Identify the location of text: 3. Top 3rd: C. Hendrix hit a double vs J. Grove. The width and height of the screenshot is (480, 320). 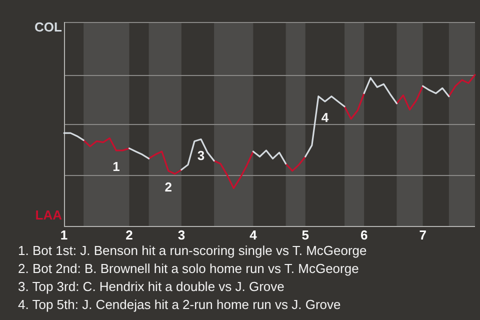
(152, 287).